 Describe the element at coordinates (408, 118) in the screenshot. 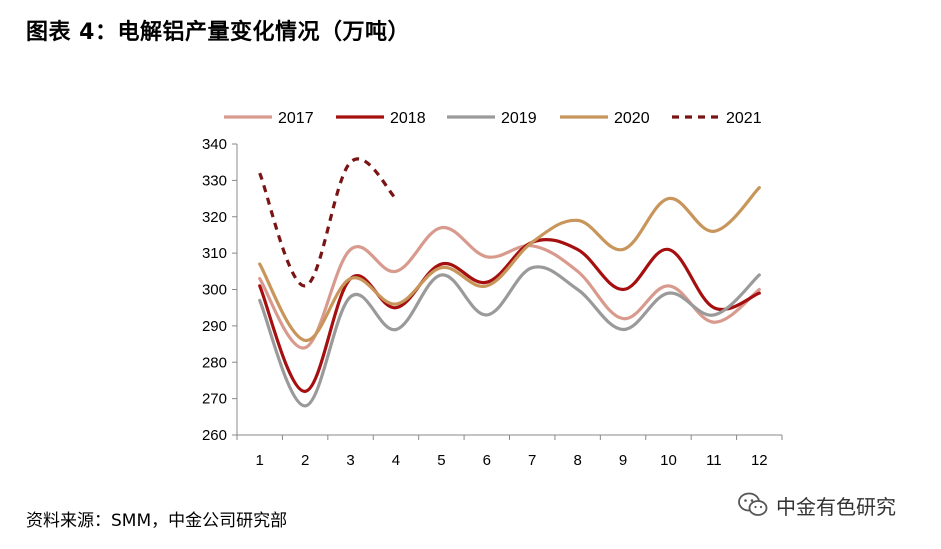

I see `legend-label-2018: 2018` at that location.